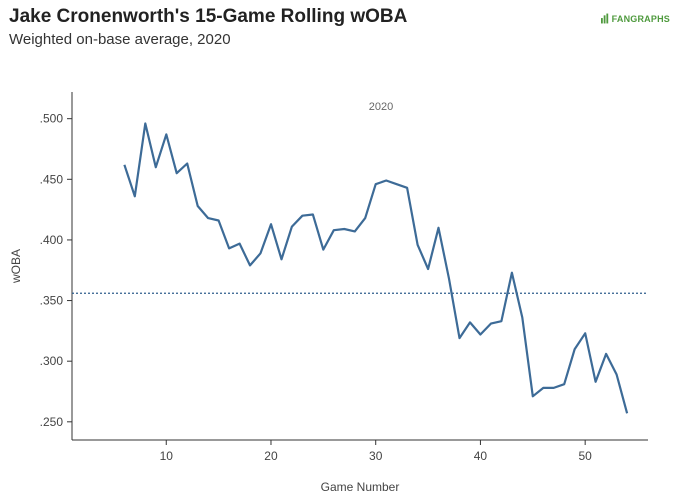  Describe the element at coordinates (167, 456) in the screenshot. I see `x-tick-label: 10` at that location.